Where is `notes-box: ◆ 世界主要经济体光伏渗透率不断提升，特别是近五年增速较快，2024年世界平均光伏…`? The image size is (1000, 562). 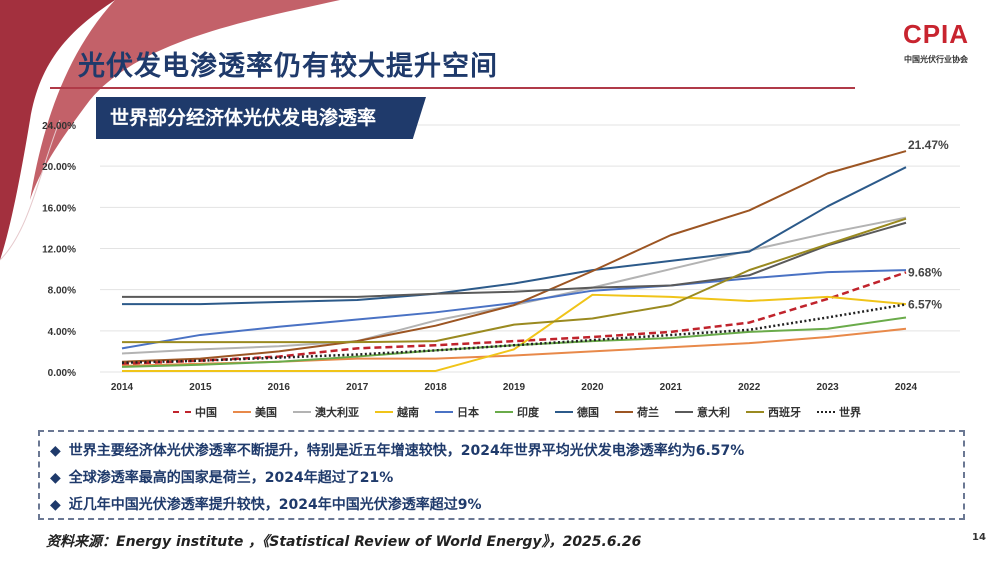
notes-box: ◆ 世界主要经济体光伏渗透率不断提升，特别是近五年增速较快，2024年世界平均光伏… is located at coordinates (501, 475).